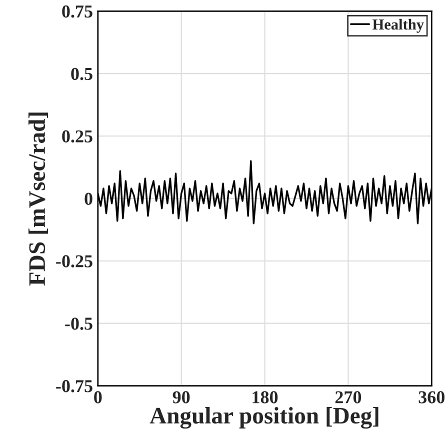  What do you see at coordinates (74, 261) in the screenshot?
I see `y-tick-label: -0.25` at bounding box center [74, 261].